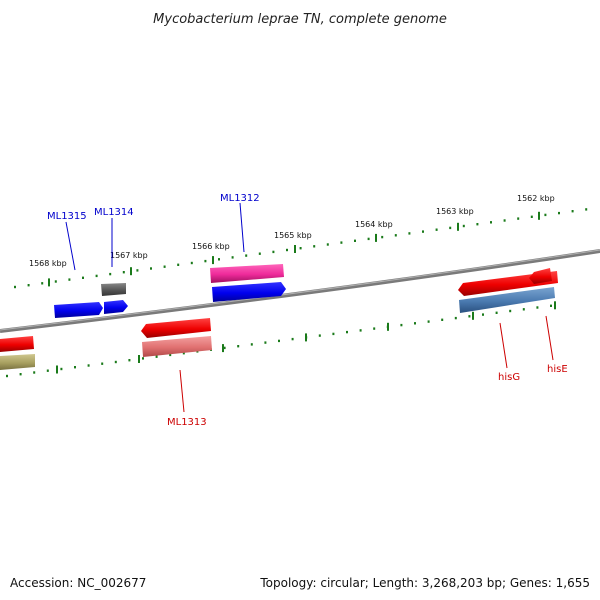 This screenshot has height=600, width=600. I want to click on gene-ML1314-gray, so click(113, 289).